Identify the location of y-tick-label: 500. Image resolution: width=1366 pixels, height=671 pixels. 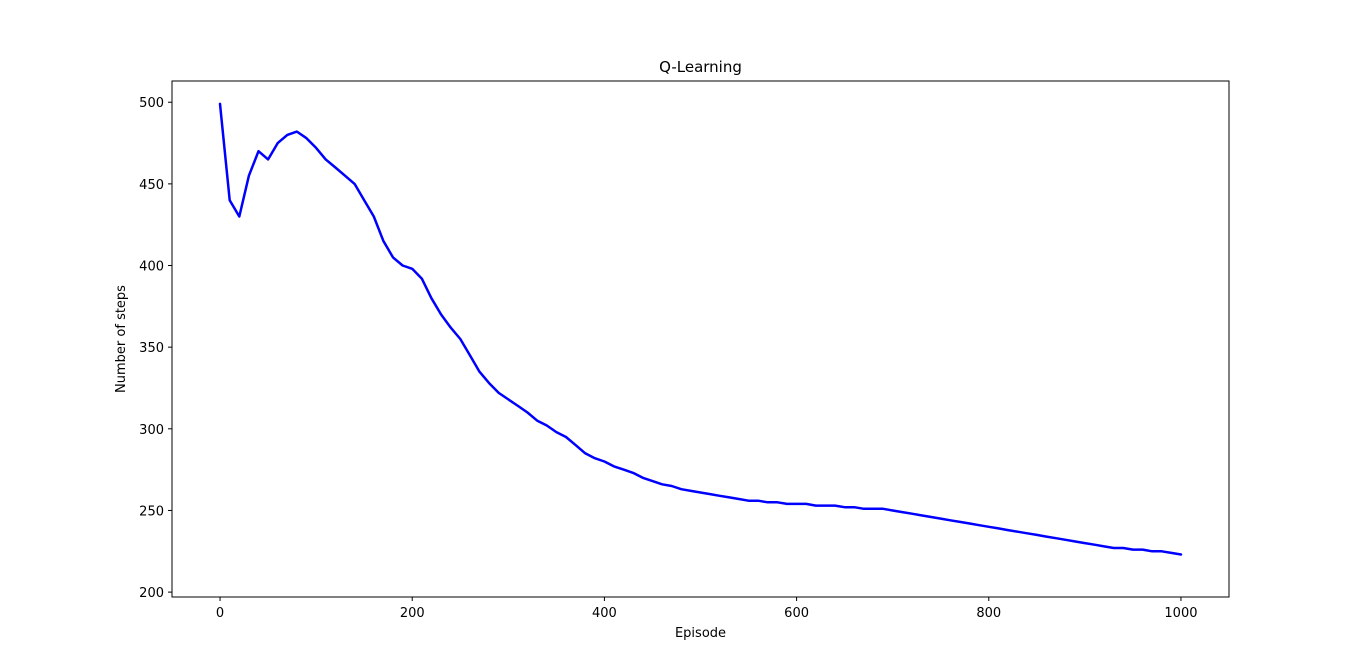
(151, 103).